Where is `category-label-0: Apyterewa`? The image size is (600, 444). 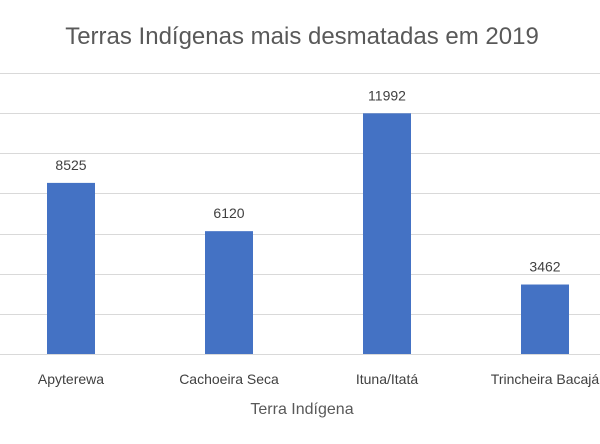 category-label-0: Apyterewa is located at coordinates (71, 379).